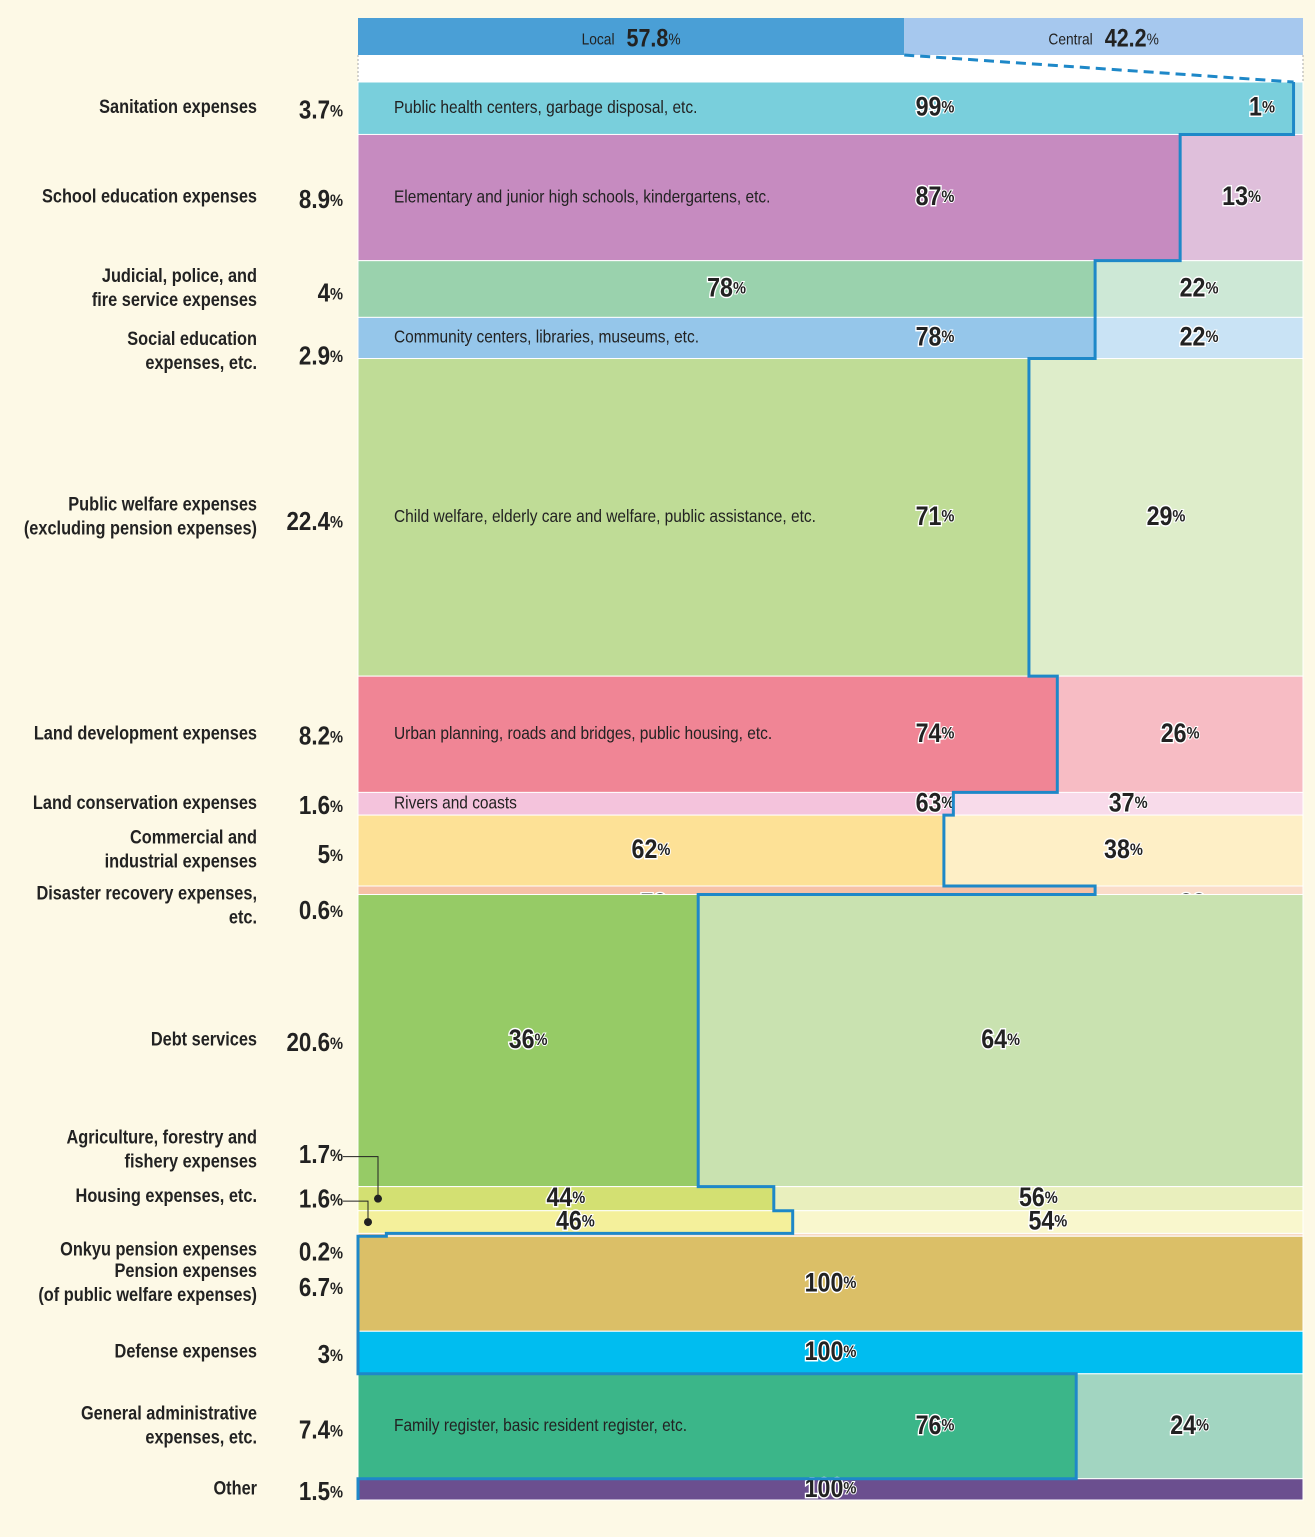 The width and height of the screenshot is (1315, 1537). Describe the element at coordinates (528, 1039) in the screenshot. I see `local-value-label: 36%` at that location.